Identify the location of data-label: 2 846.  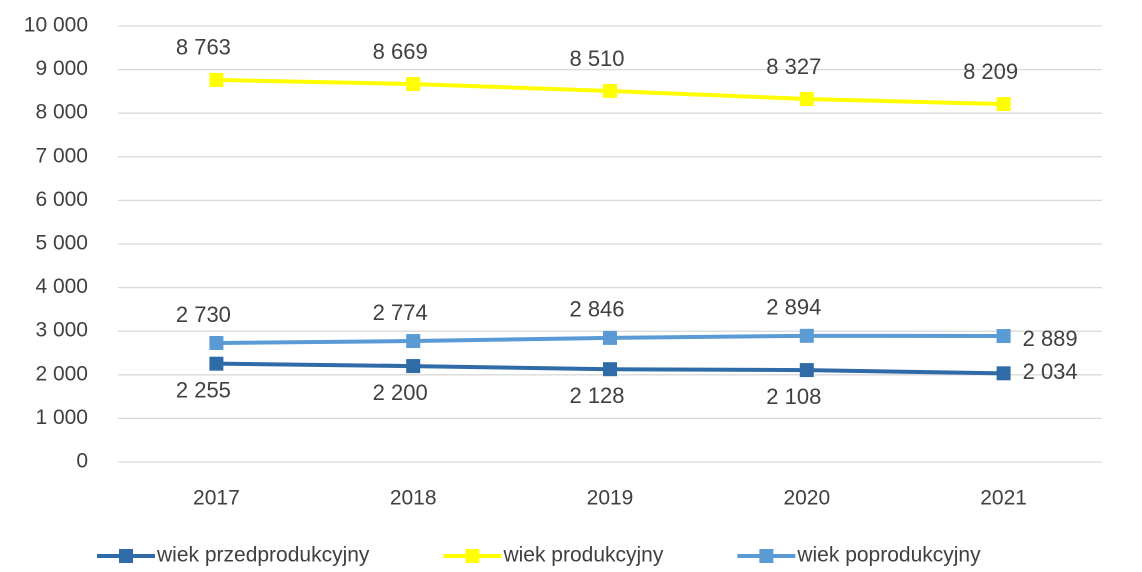
(596, 309).